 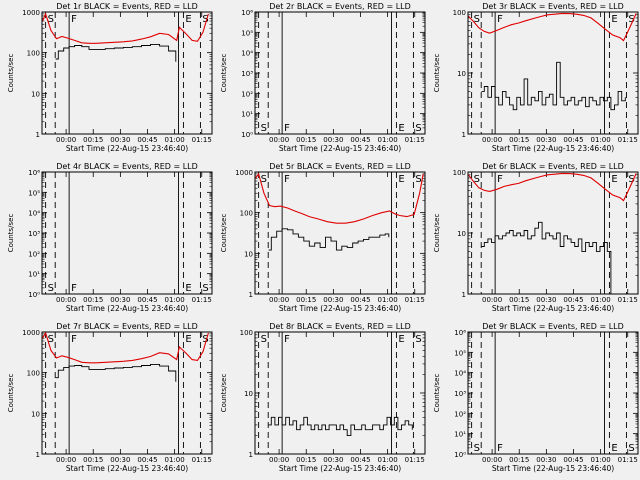 What do you see at coordinates (460, 333) in the screenshot?
I see `y-tick-label: 10⁶` at bounding box center [460, 333].